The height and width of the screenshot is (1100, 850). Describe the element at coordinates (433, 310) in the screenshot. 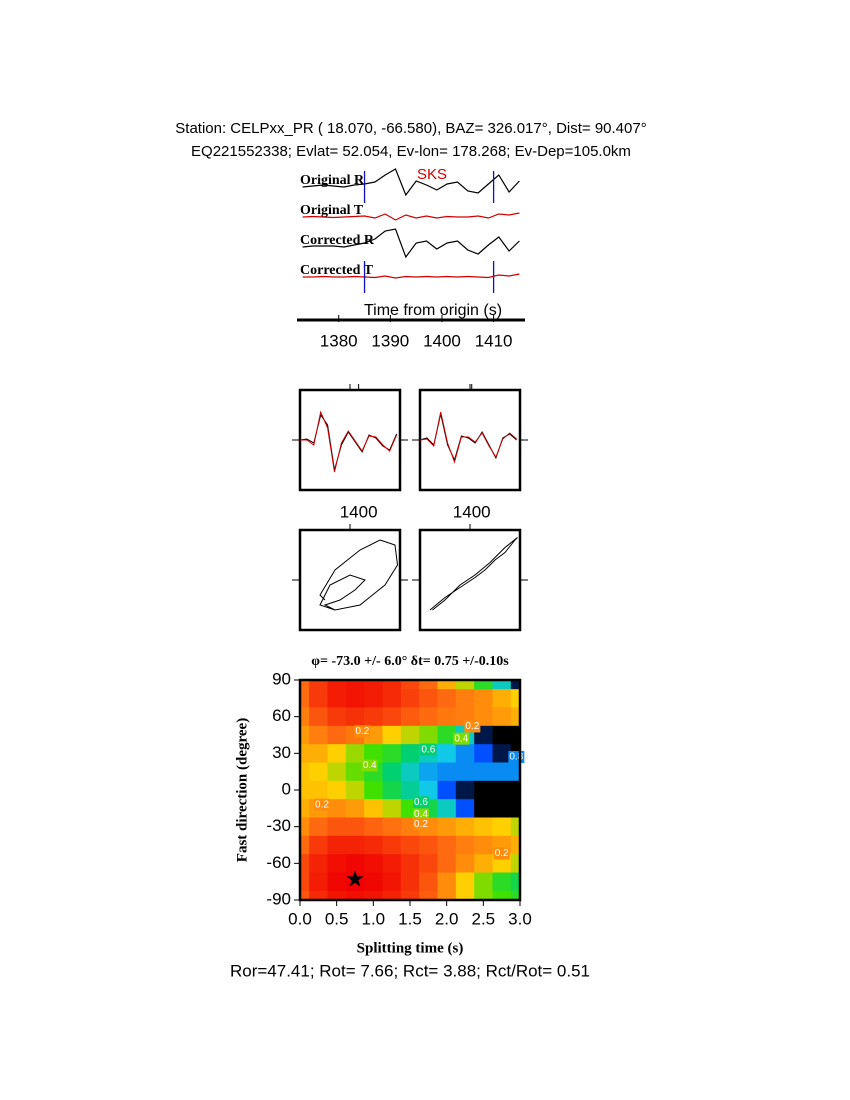

I see `x-axis-label: Time from origin (s)` at that location.